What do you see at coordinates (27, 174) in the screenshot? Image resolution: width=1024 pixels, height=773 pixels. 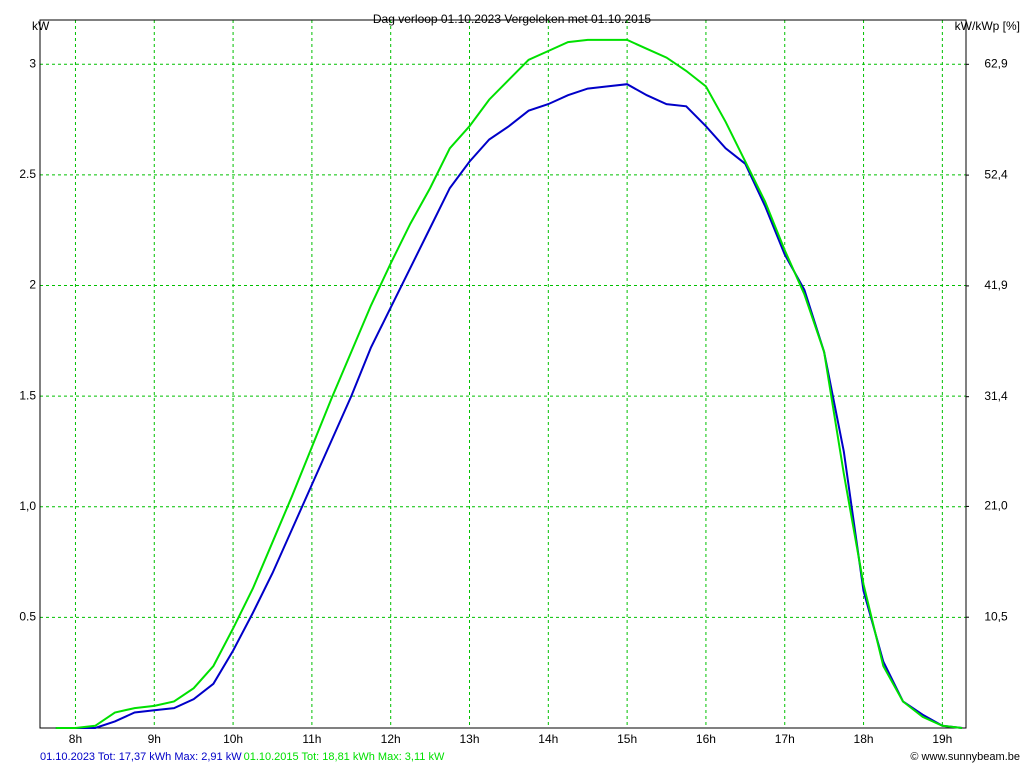 I see `y-tick-label: 2.5` at bounding box center [27, 174].